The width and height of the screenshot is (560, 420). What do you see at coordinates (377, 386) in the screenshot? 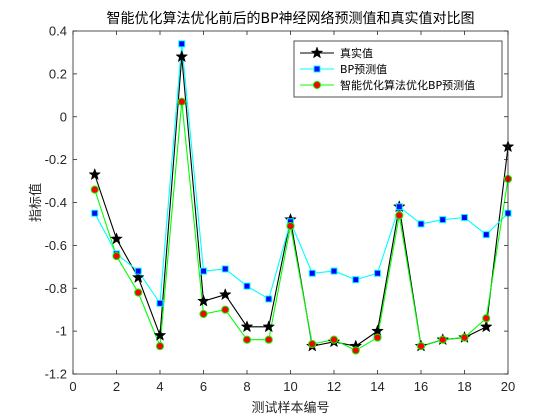
I see `x-tick-label: 14` at bounding box center [377, 386].